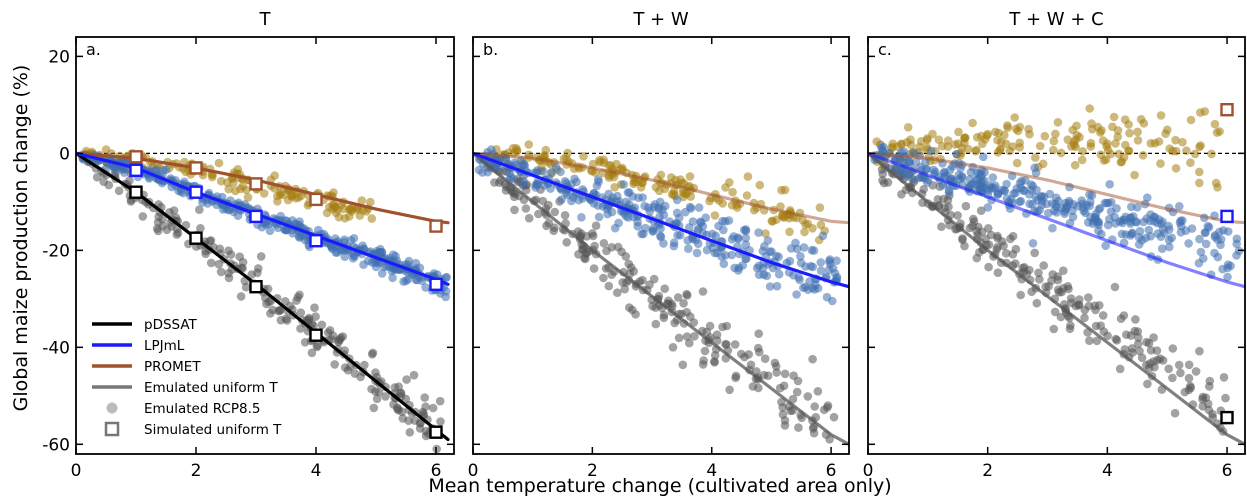  What do you see at coordinates (93, 49) in the screenshot?
I see `panel-label: a.` at bounding box center [93, 49].